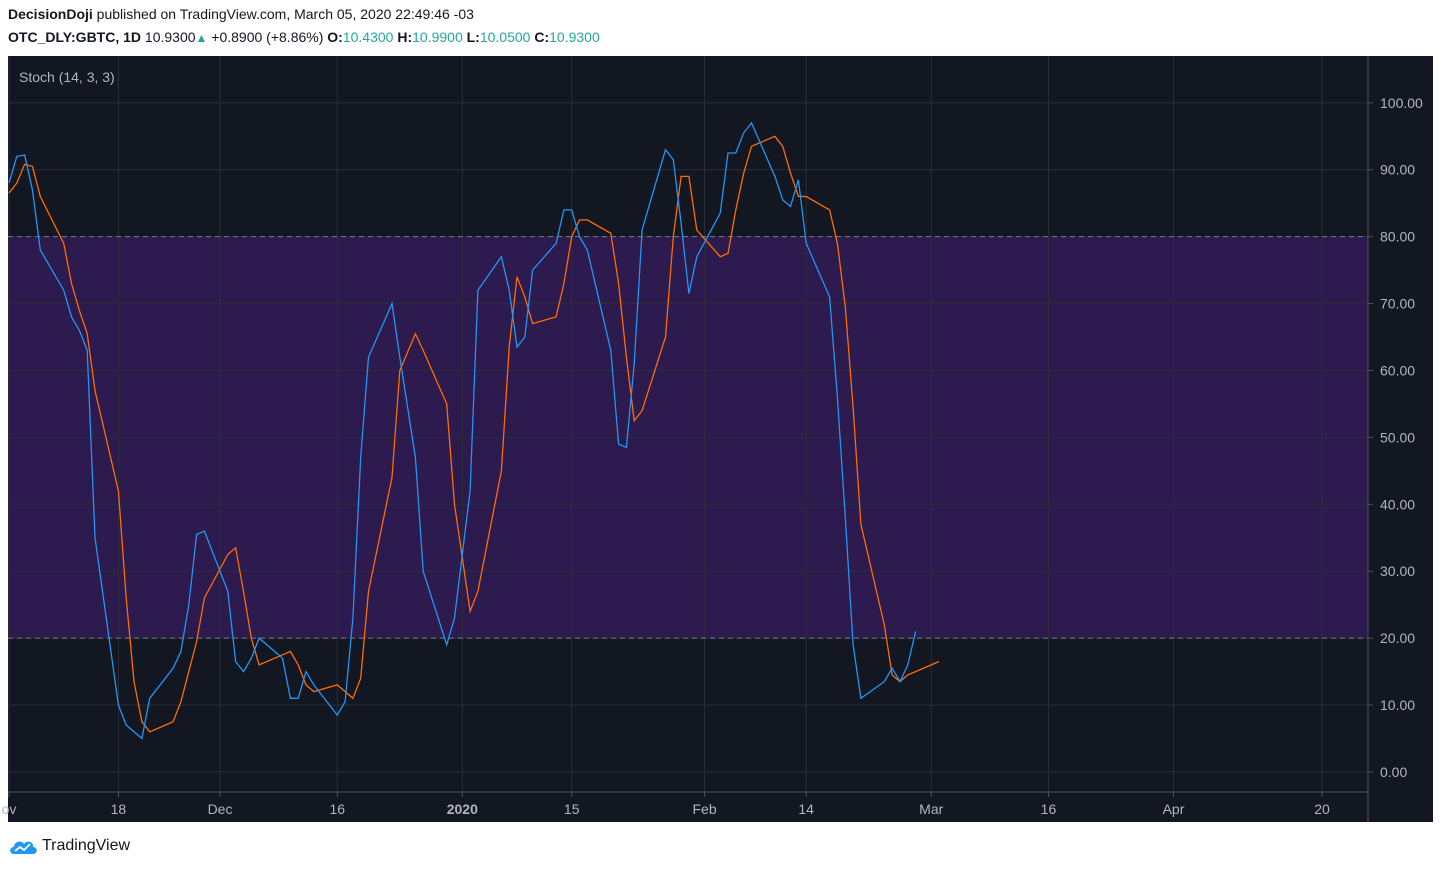 Image resolution: width=1443 pixels, height=870 pixels. Describe the element at coordinates (1397, 237) in the screenshot. I see `y-tick-label: 80.00` at that location.